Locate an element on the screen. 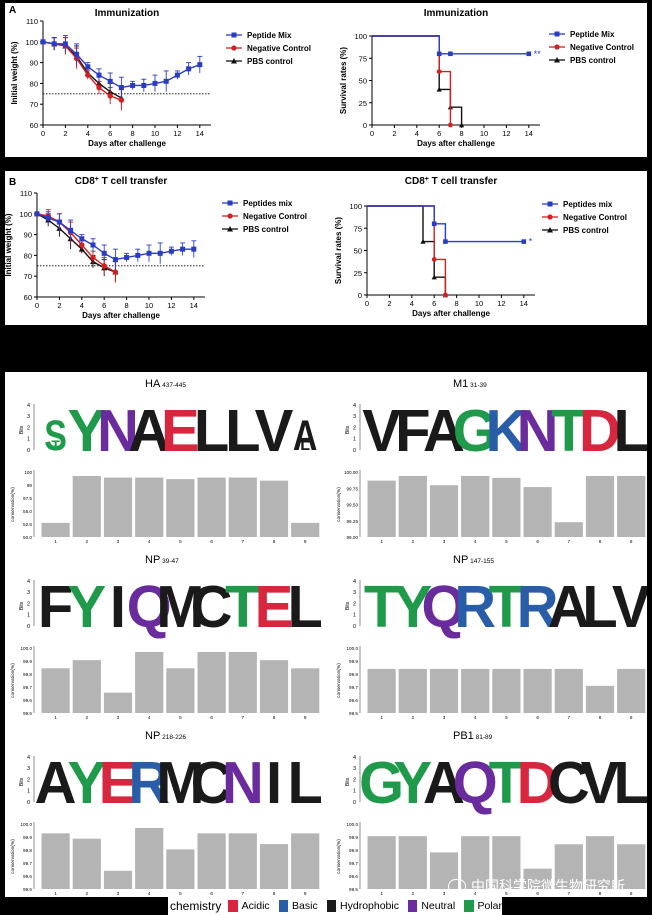 Image resolution: width=652 pixels, height=915 pixels. x-tick-label: 14 is located at coordinates (524, 303).